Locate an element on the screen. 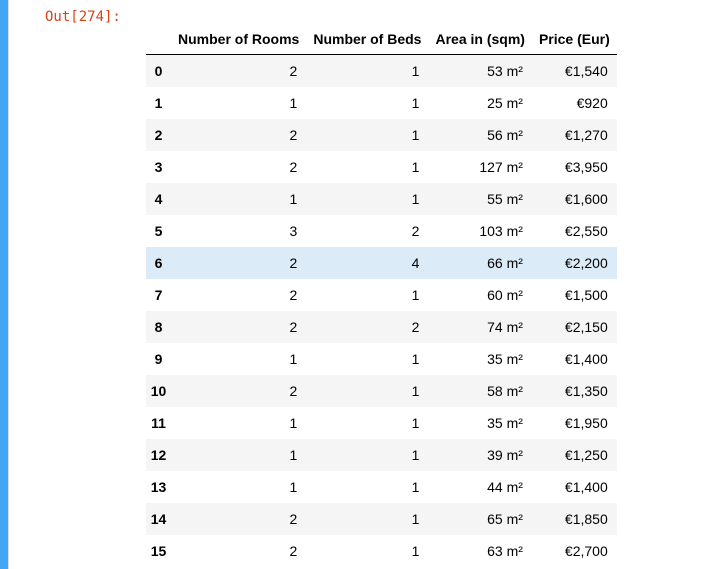 Image resolution: width=701 pixels, height=569 pixels. table-row: 15 2 1 63 m² €2,700 is located at coordinates (381, 551).